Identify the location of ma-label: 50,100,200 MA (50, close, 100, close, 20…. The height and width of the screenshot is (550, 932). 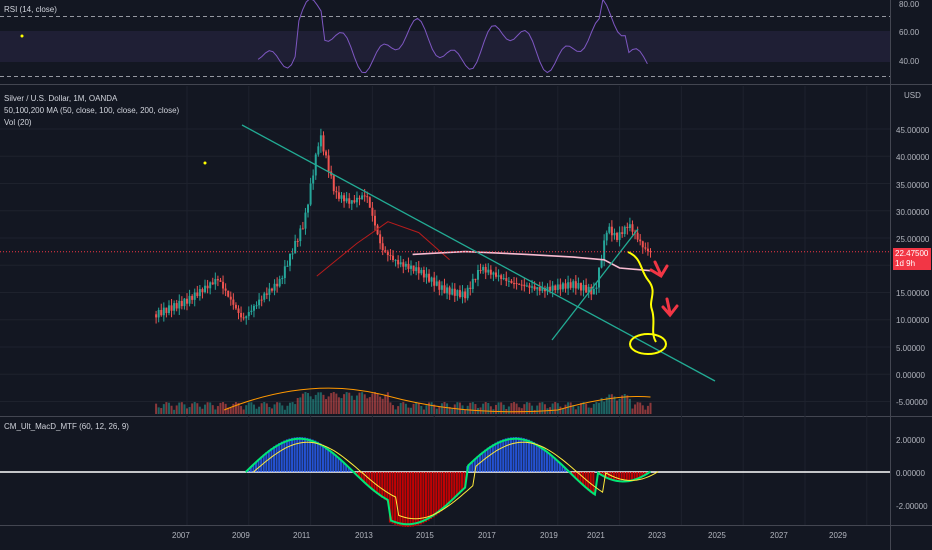
(92, 110).